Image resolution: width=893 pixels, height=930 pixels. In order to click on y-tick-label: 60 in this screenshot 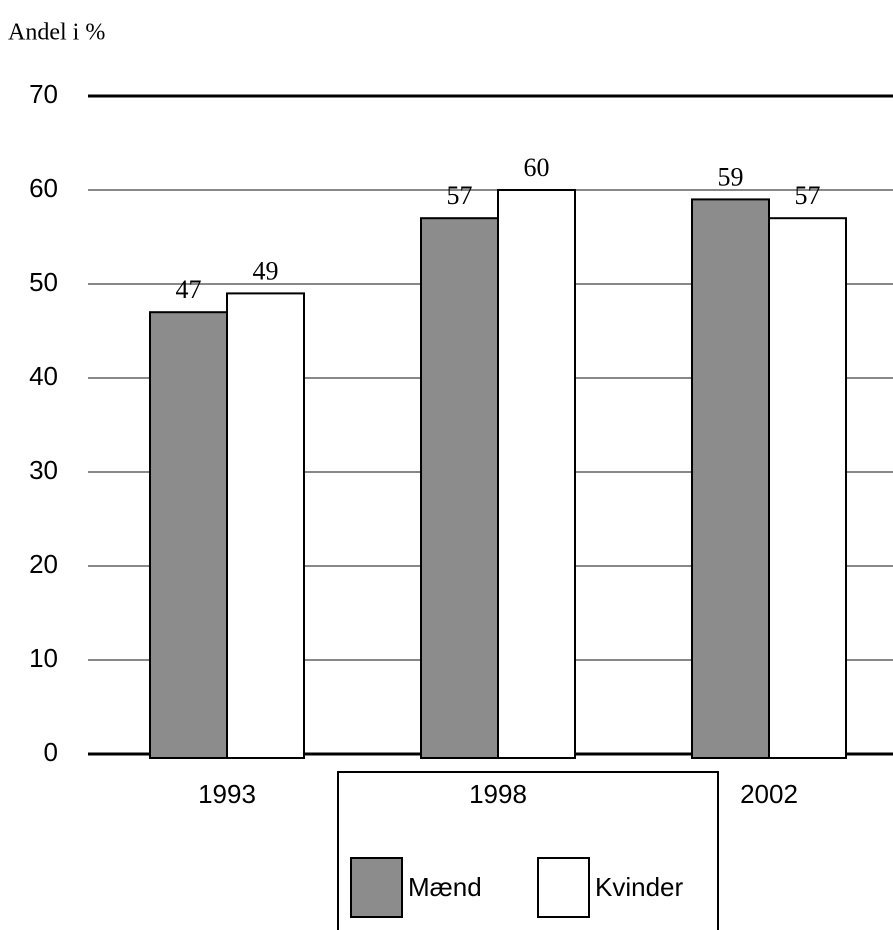, I will do `click(43, 188)`.